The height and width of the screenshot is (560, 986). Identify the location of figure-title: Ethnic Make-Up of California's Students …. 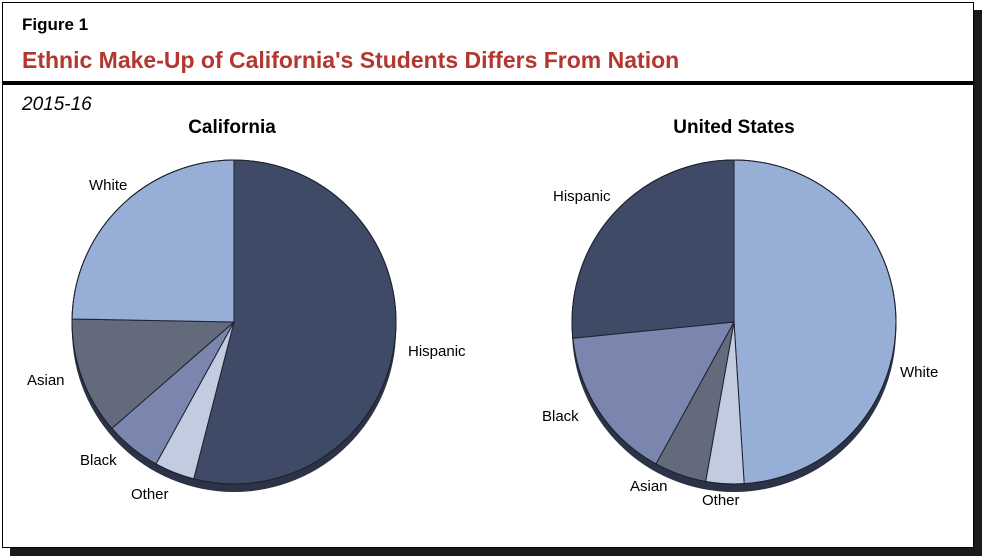
(351, 60).